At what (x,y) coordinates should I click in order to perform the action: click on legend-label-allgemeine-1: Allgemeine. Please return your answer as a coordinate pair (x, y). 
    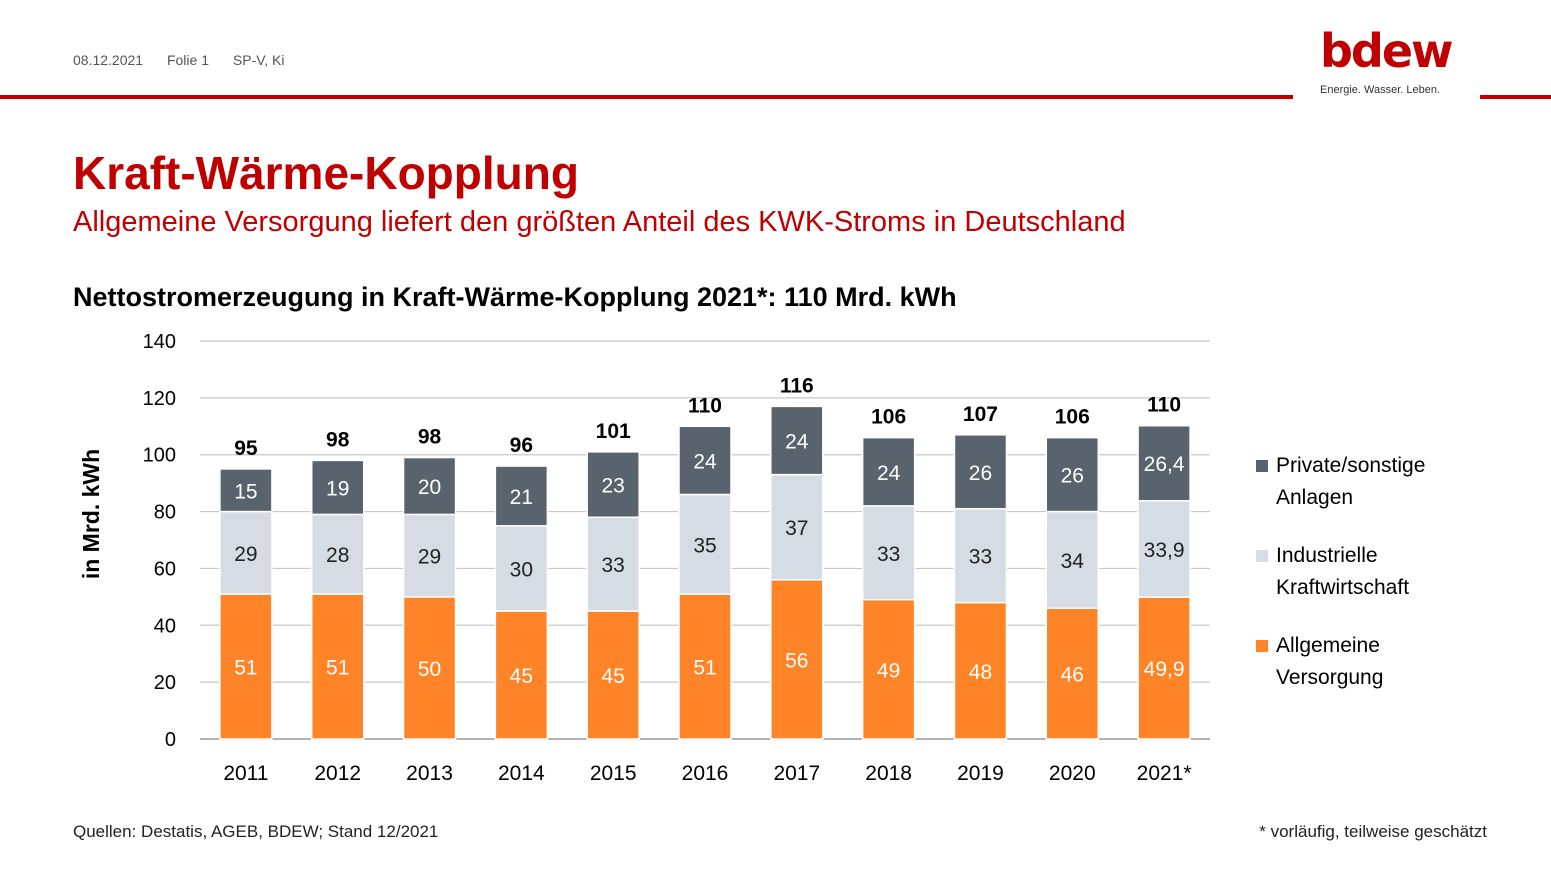
    Looking at the image, I should click on (1328, 645).